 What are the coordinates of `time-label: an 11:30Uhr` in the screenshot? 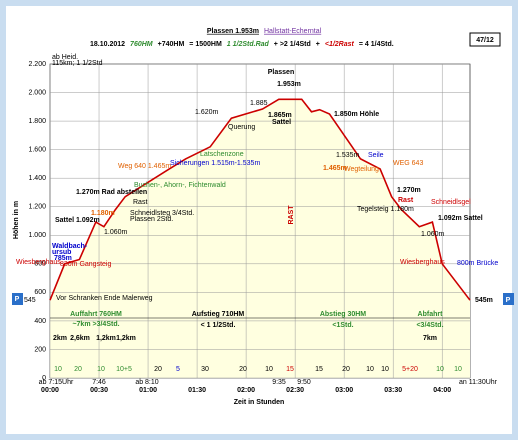 It's located at (478, 382).